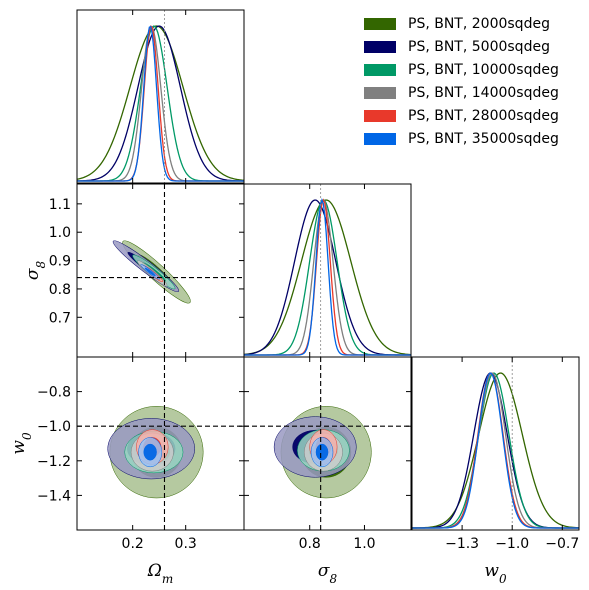 The width and height of the screenshot is (589, 590). I want to click on marginal-om, so click(160, 96).